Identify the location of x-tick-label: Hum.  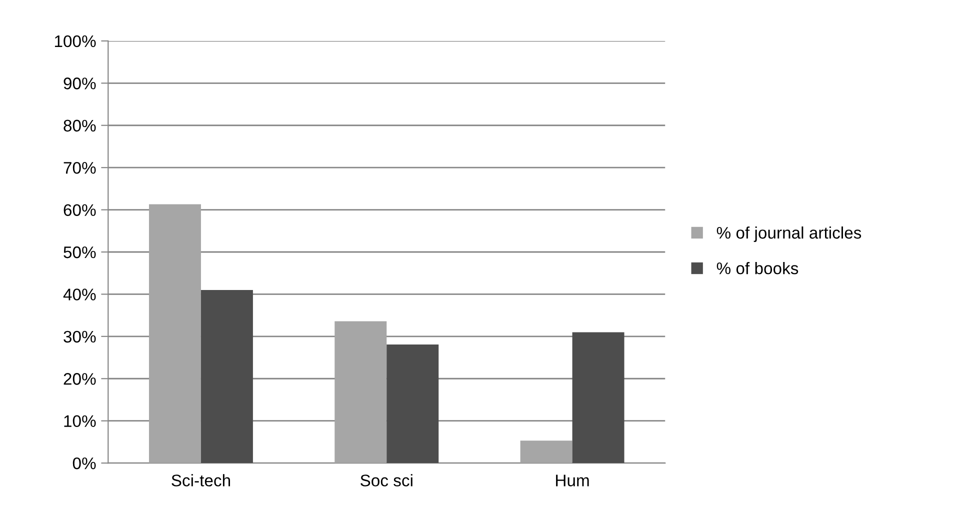
(572, 480).